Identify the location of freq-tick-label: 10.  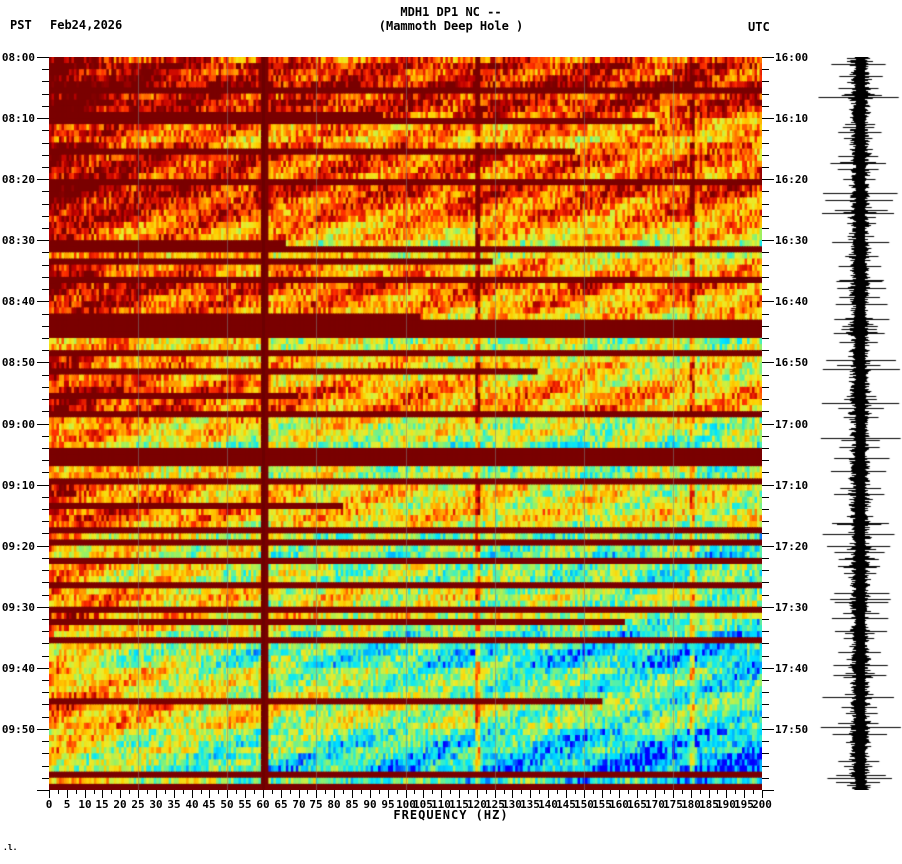
(85, 804).